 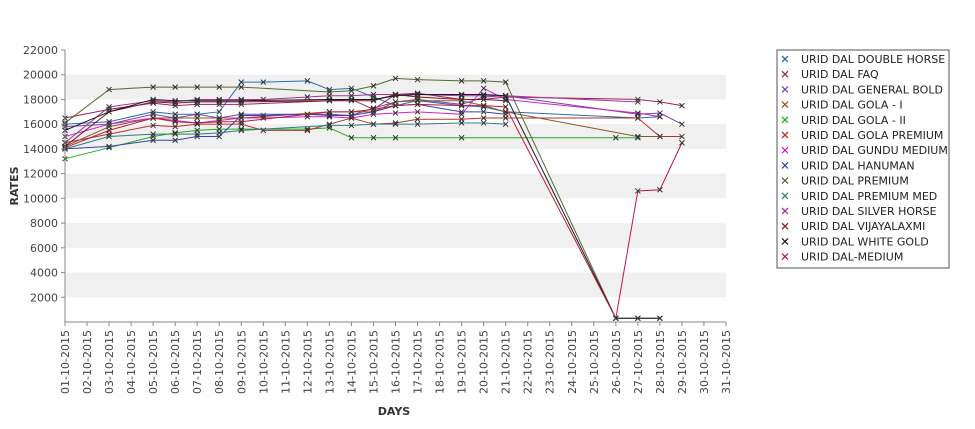 I want to click on legend-item: URID DAL PREMIUM MED, so click(x=859, y=196).